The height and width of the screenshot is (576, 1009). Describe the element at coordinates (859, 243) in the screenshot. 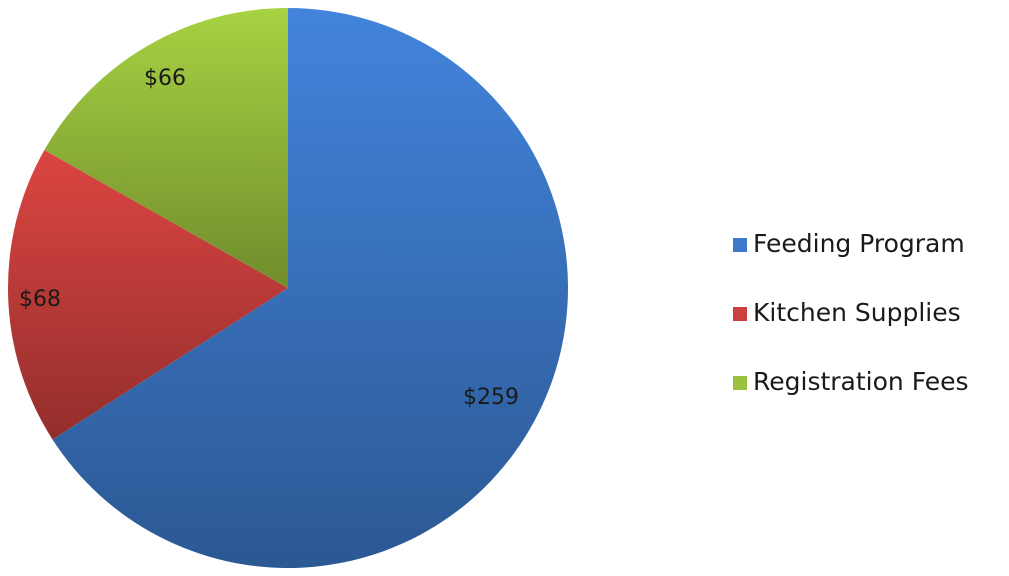

I see `legend-label: Feeding Program` at that location.